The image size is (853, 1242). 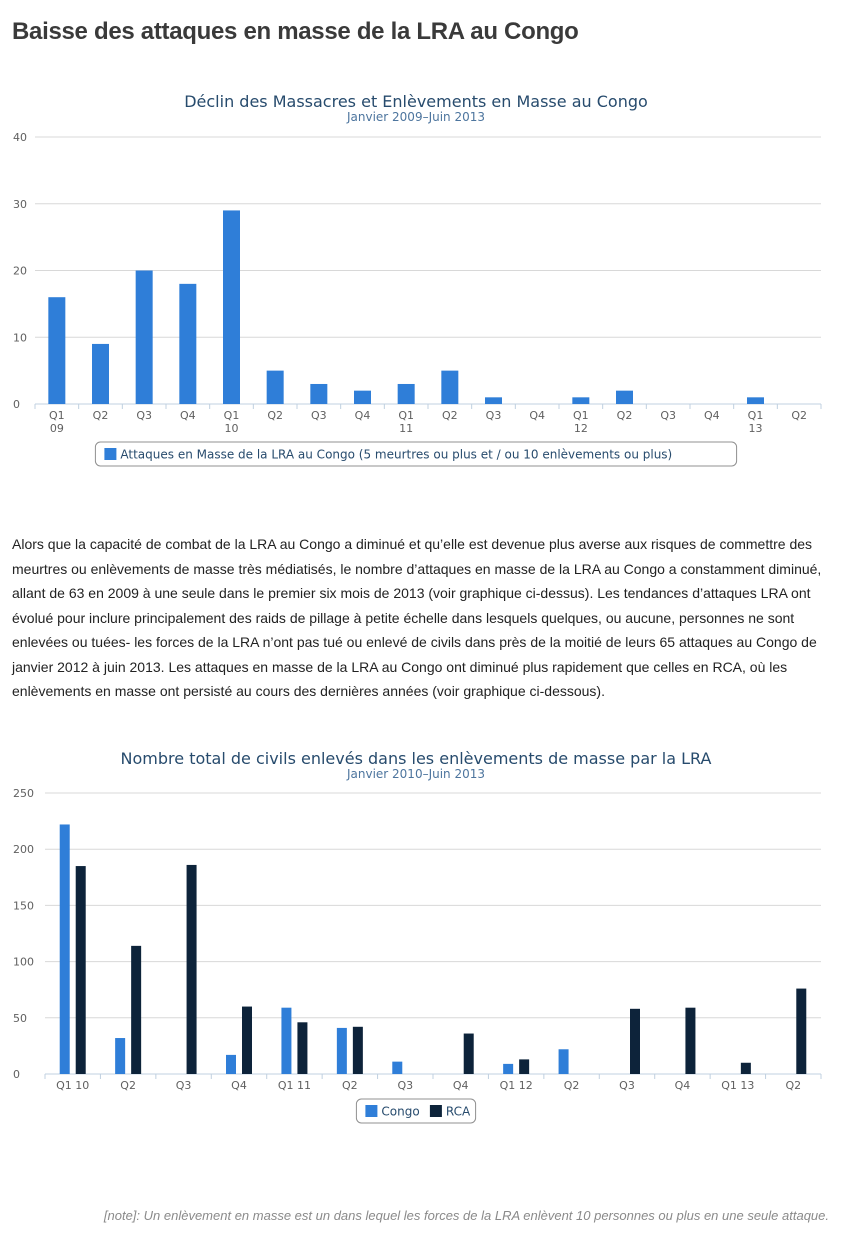 What do you see at coordinates (516, 1085) in the screenshot?
I see `x-tick-label: Q1 12` at bounding box center [516, 1085].